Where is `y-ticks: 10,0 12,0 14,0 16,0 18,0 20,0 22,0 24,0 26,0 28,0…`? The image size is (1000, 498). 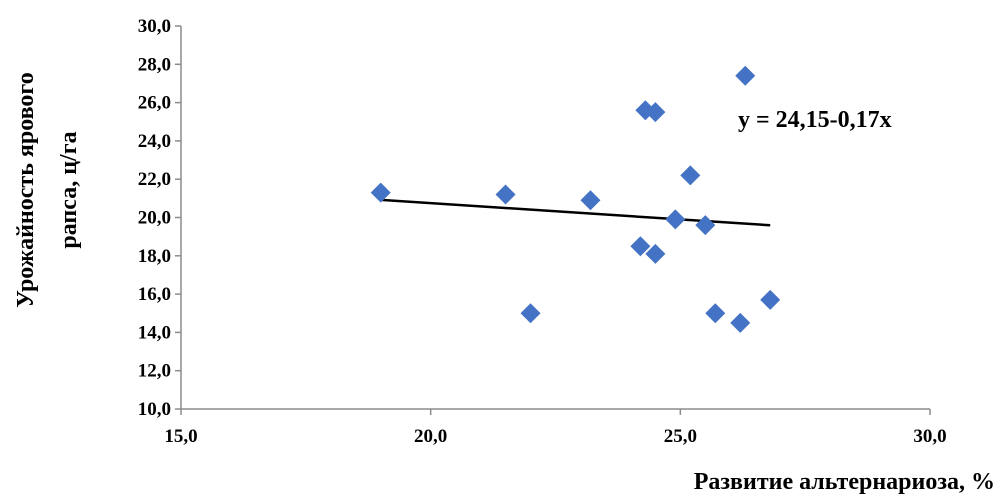 y-ticks: 10,0 12,0 14,0 16,0 18,0 20,0 22,0 24,0 26,0 28,0… is located at coordinates (159, 218).